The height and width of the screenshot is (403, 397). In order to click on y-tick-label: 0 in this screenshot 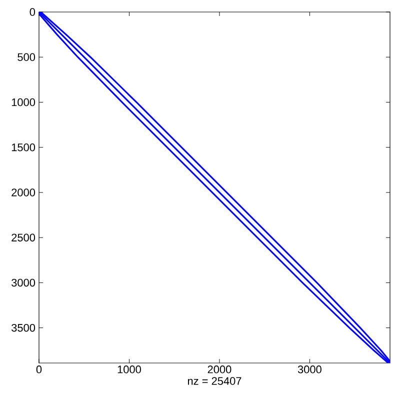, I will do `click(33, 12)`.